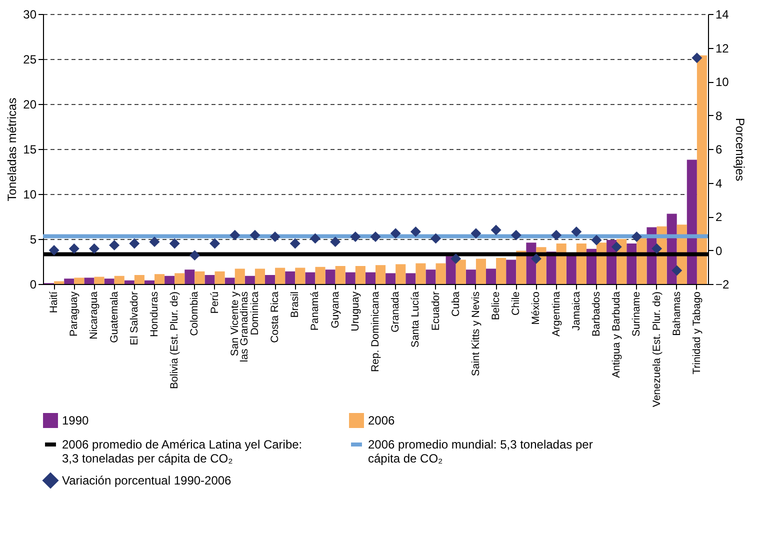  Describe the element at coordinates (536, 308) in the screenshot. I see `x-tick-label: México` at that location.